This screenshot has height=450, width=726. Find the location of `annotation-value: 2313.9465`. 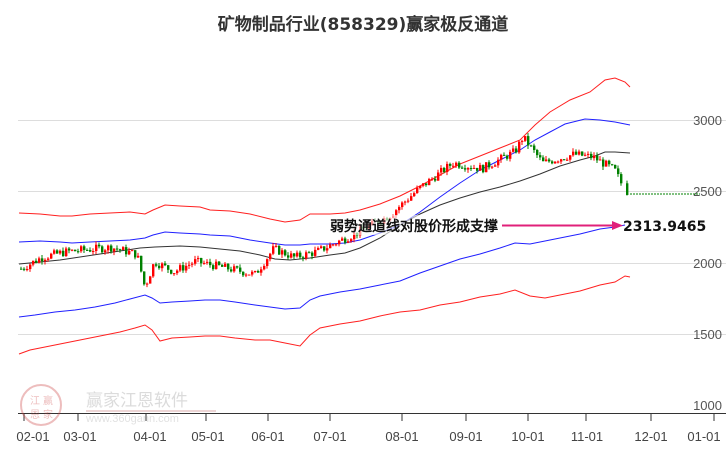

annotation-value: 2313.9465 is located at coordinates (664, 227).